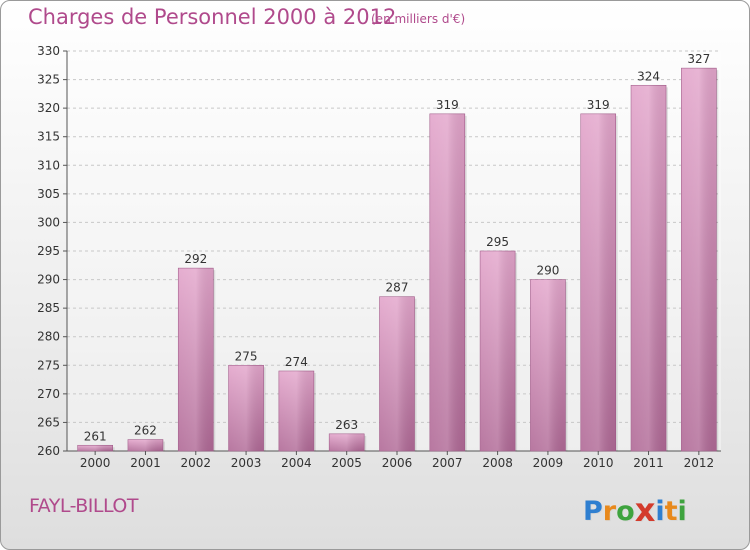 This screenshot has width=750, height=550. What do you see at coordinates (296, 463) in the screenshot?
I see `x-tick-label: 2004` at bounding box center [296, 463].